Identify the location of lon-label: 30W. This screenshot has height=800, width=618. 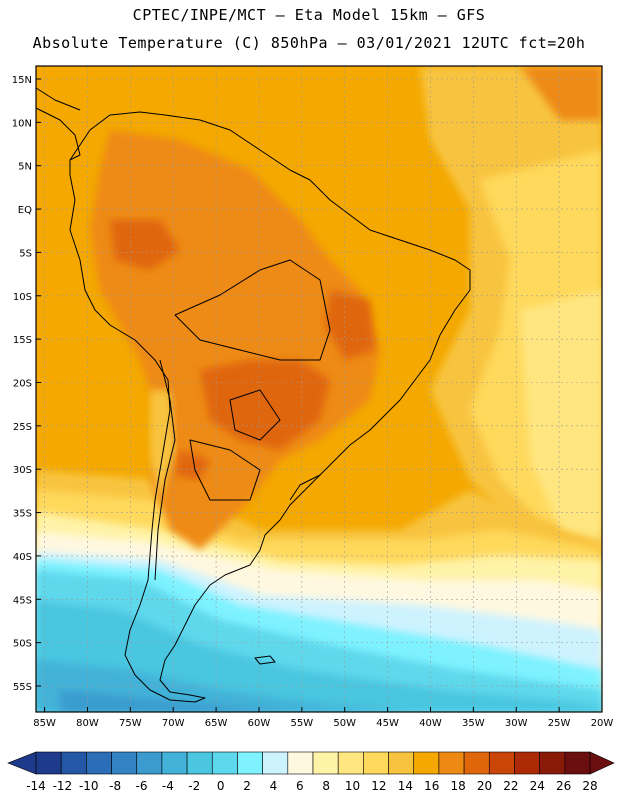
(516, 723).